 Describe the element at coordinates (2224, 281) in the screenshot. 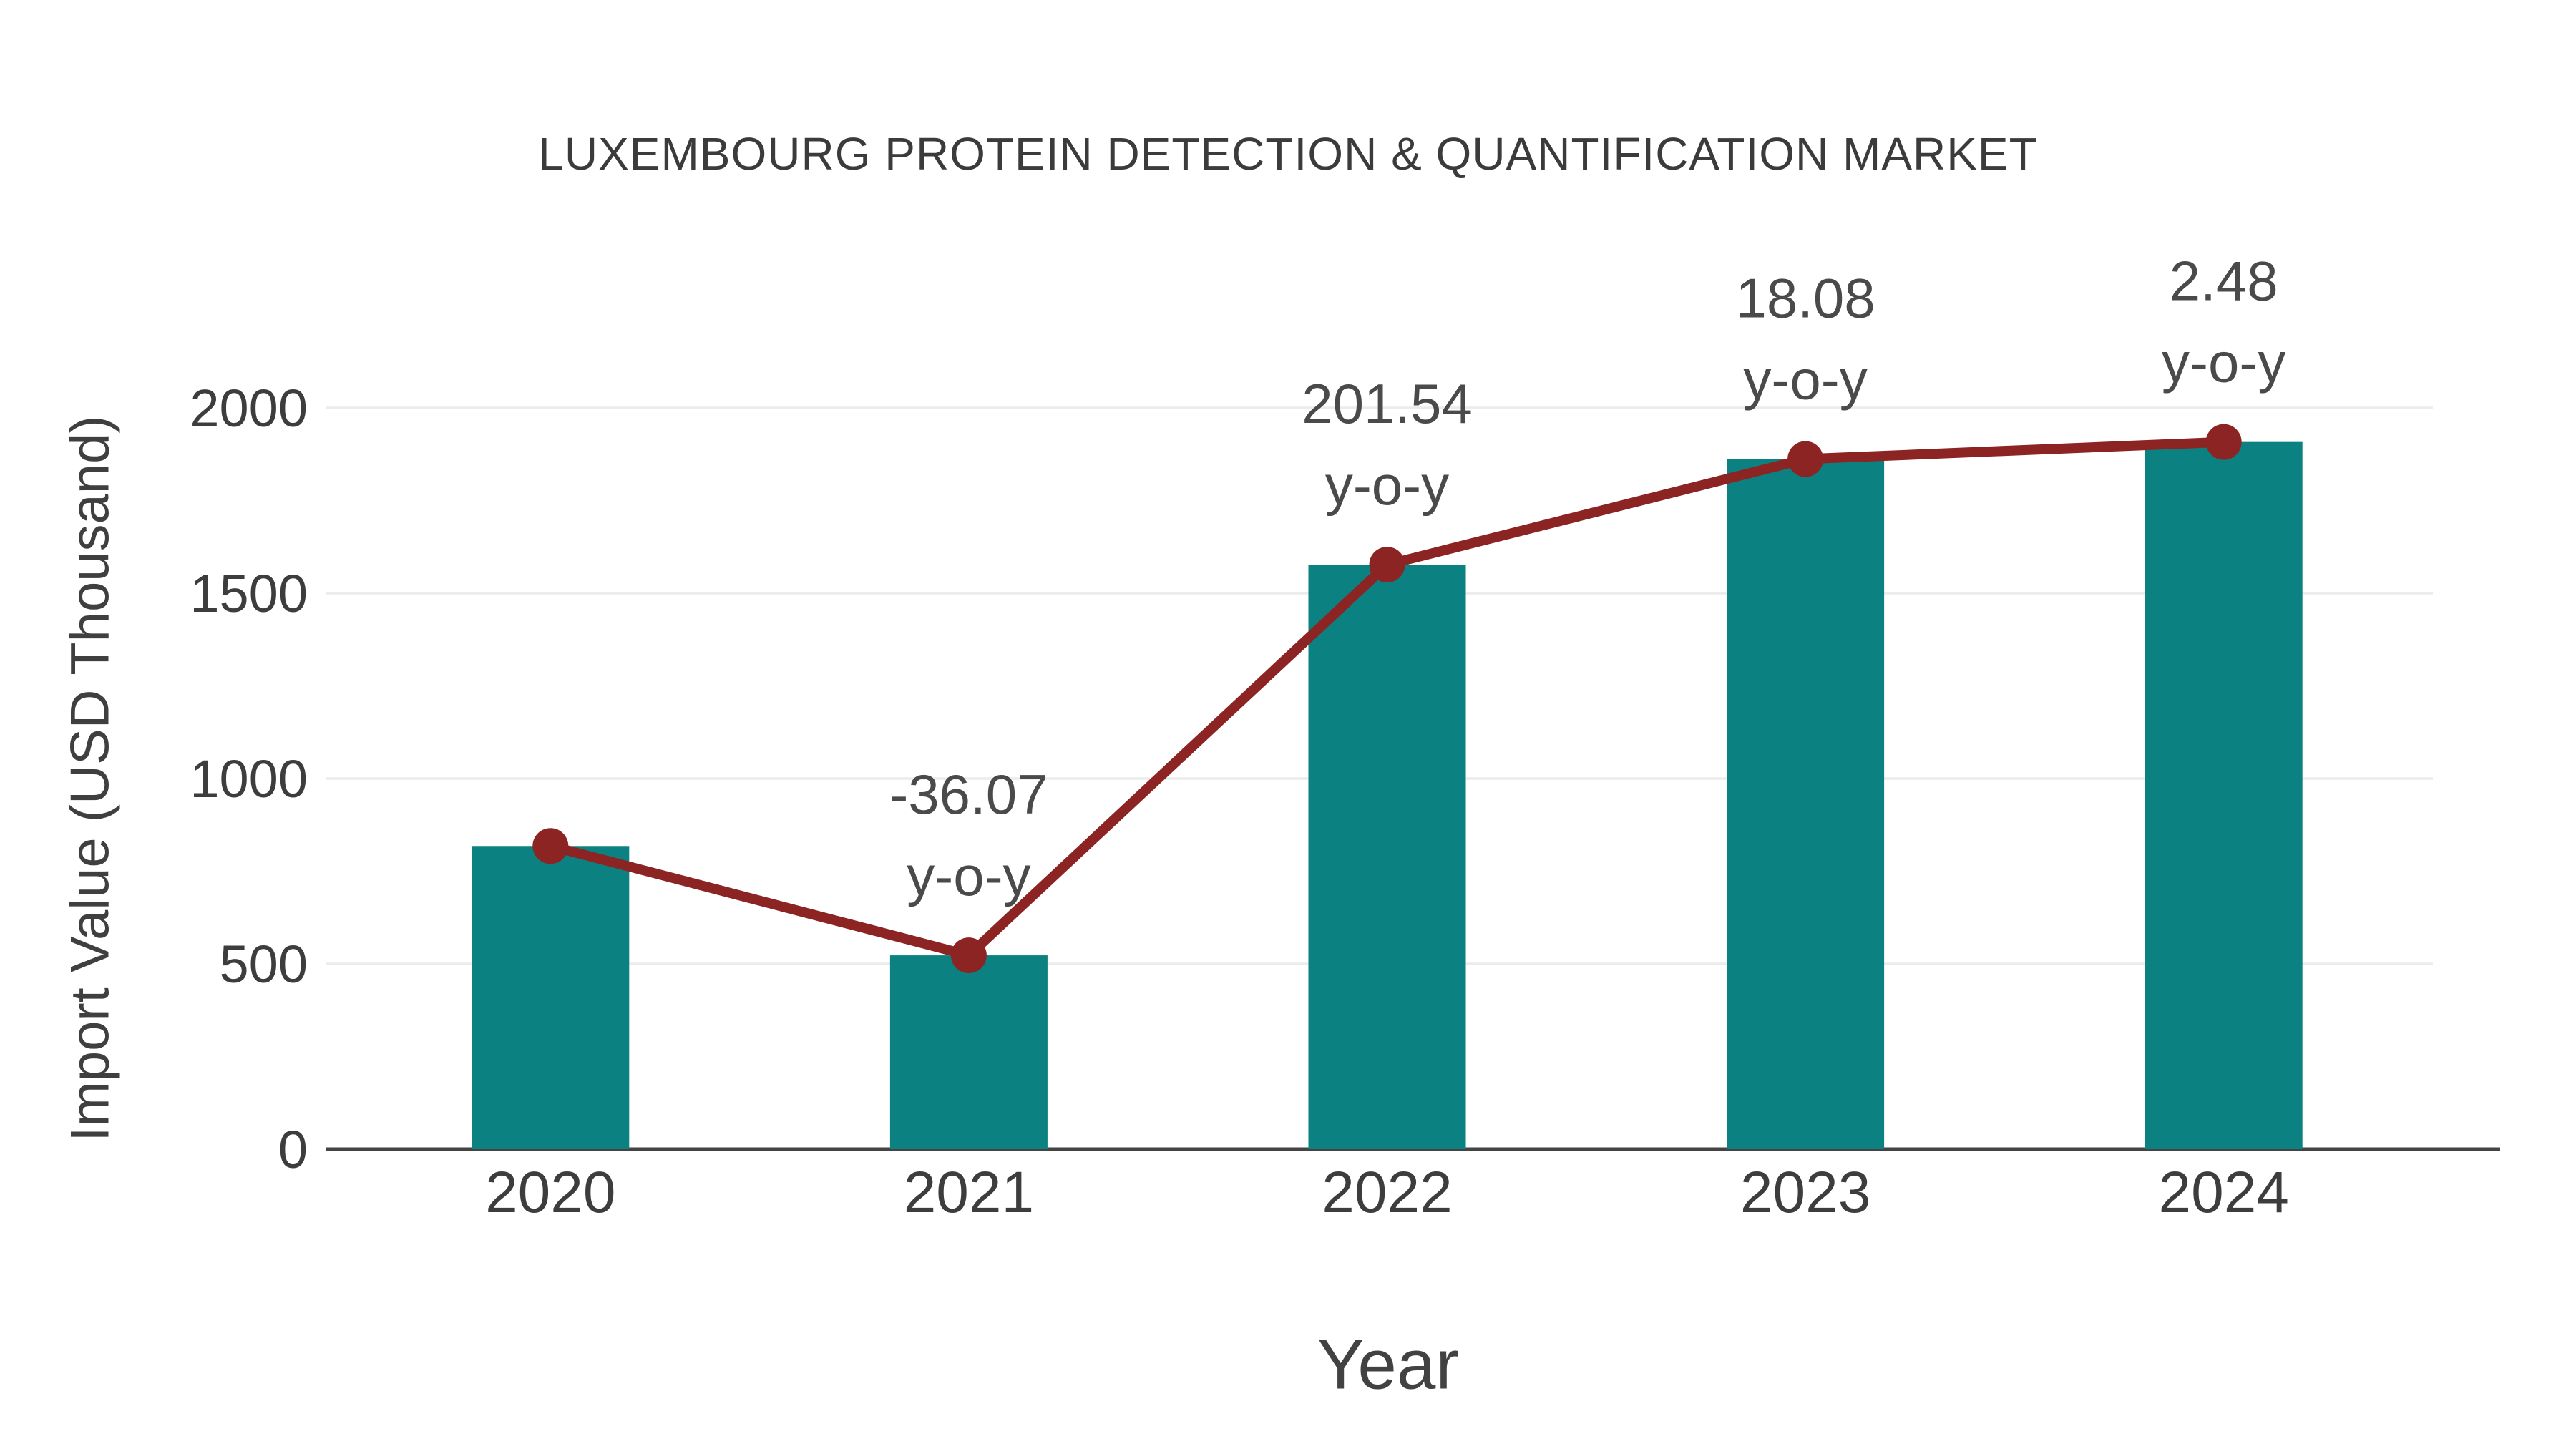

I see `annotation-value-2024: 2.48` at that location.